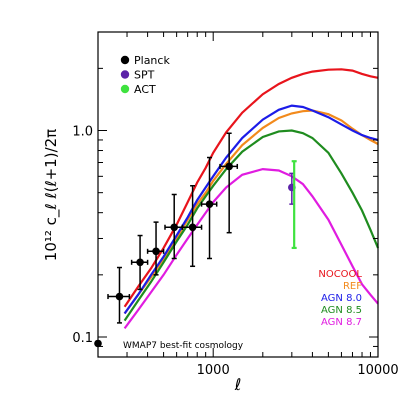 The image size is (407, 407). What do you see at coordinates (238, 384) in the screenshot?
I see `x-axis-label: ℓ` at bounding box center [238, 384].